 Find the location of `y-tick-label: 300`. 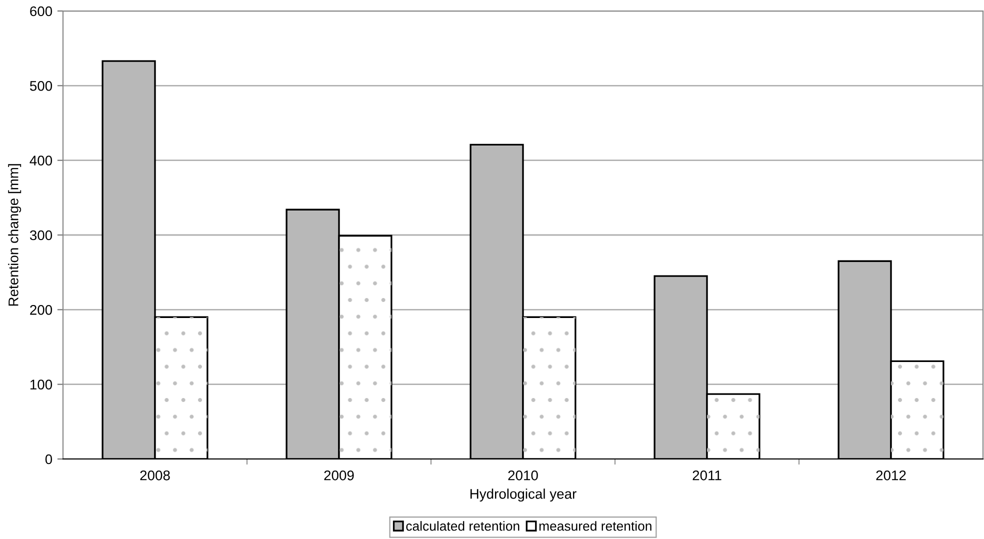

y-tick-label: 300 is located at coordinates (41, 235).